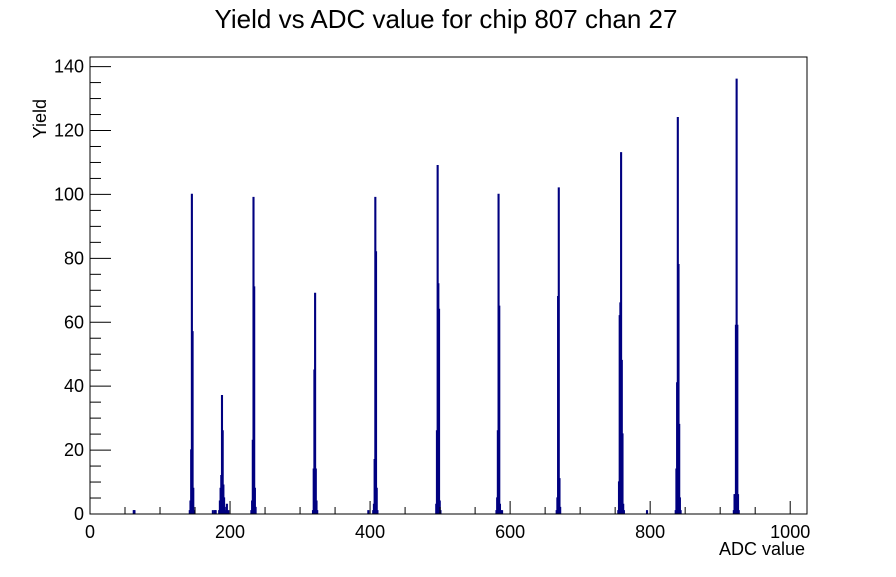 The image size is (896, 577). I want to click on x-tick-label-5: 1000, so click(790, 532).